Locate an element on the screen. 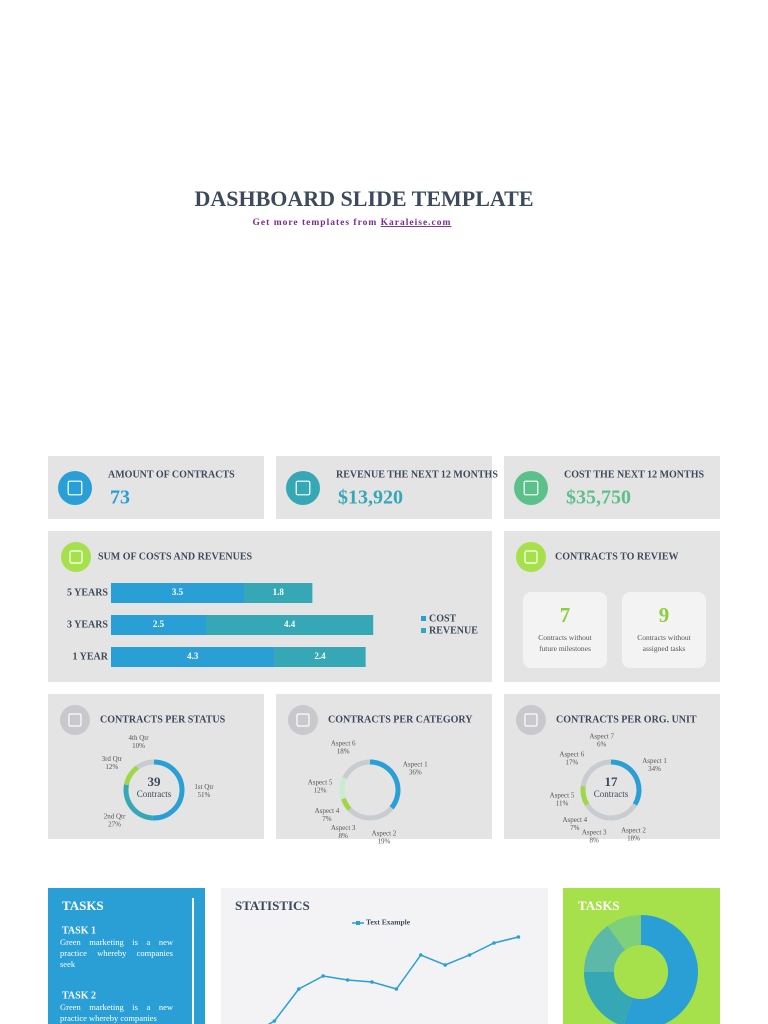 This screenshot has width=768, height=1024. slice-value: 19% is located at coordinates (384, 842).